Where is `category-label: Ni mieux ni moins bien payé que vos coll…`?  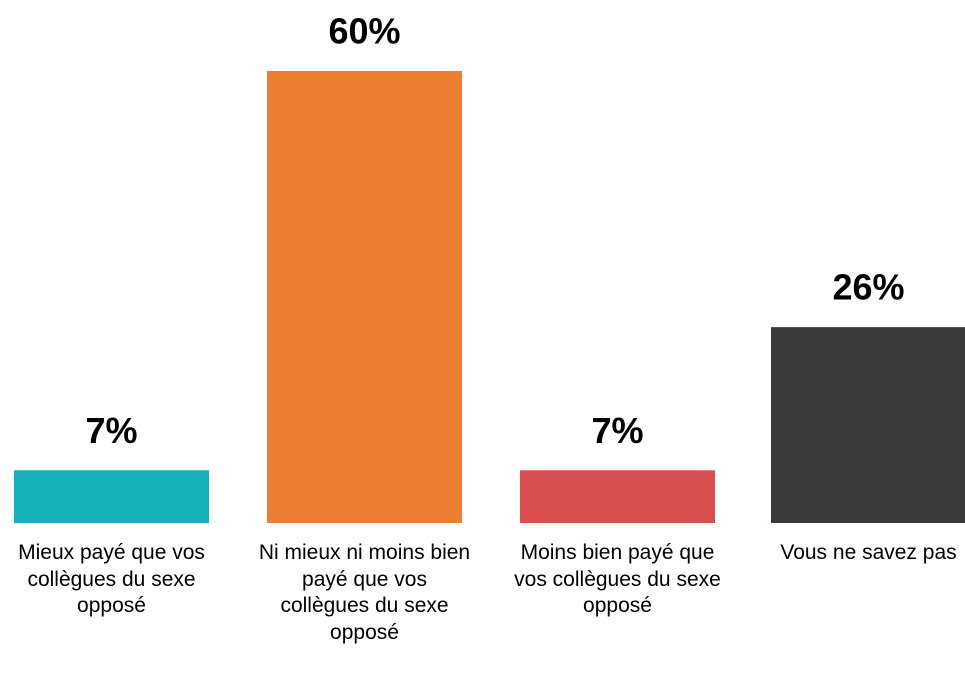
category-label: Ni mieux ni moins bien payé que vos coll… is located at coordinates (364, 592).